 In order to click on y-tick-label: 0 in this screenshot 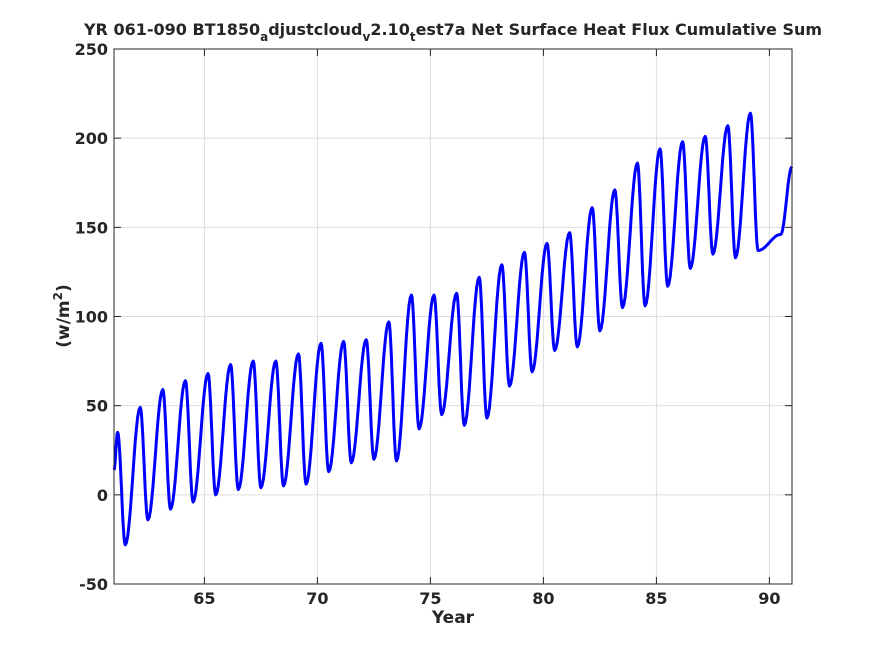, I will do `click(102, 495)`.